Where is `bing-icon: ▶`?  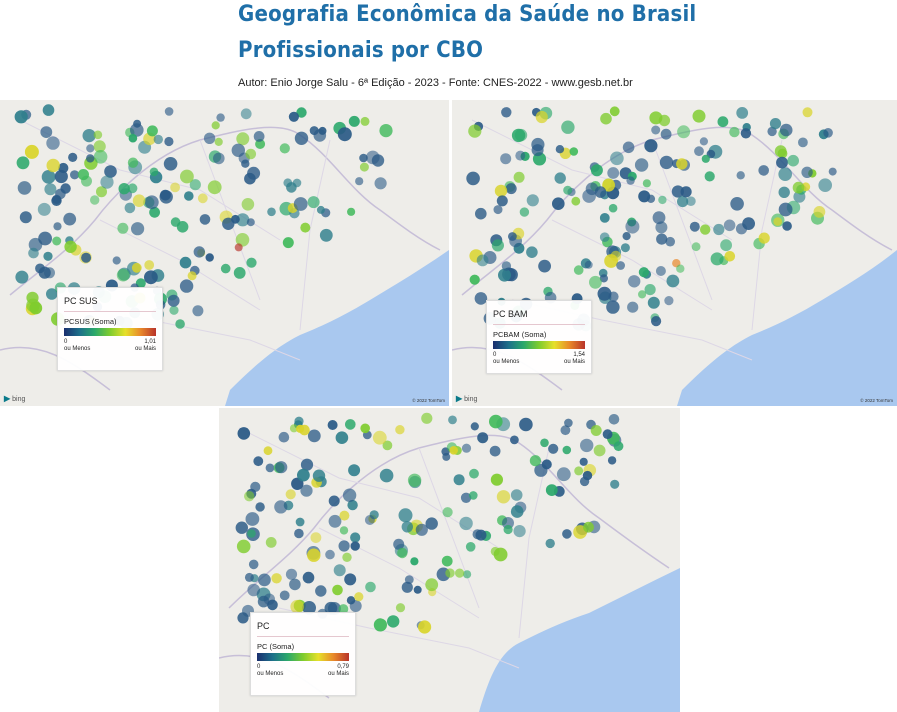
bing-icon: ▶ is located at coordinates (7, 398).